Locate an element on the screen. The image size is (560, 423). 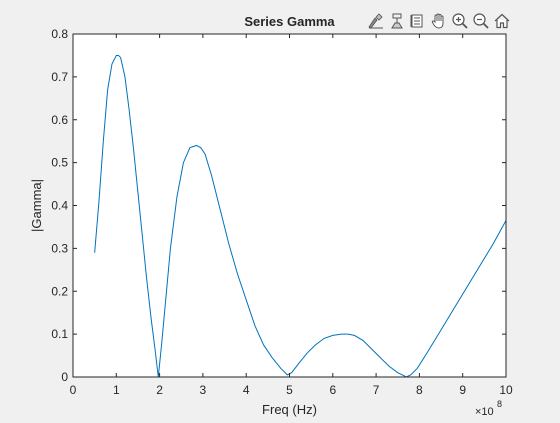
y-tick-label: 0.1 is located at coordinates (59, 334).